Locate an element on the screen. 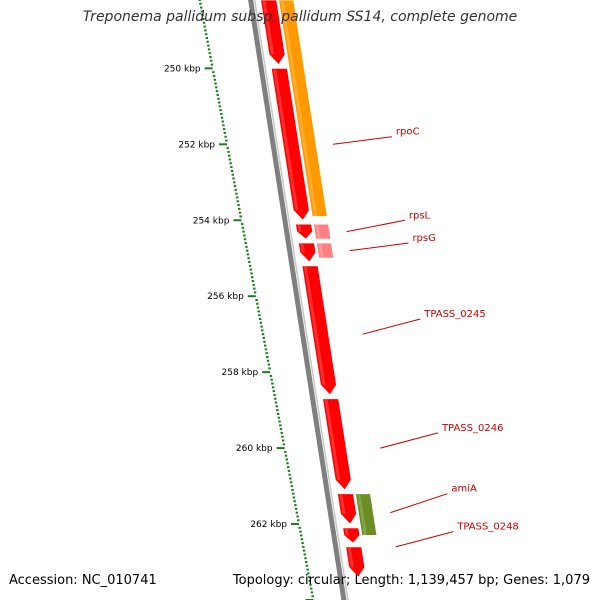  scale-tick-label: 262 kbp is located at coordinates (268, 525).